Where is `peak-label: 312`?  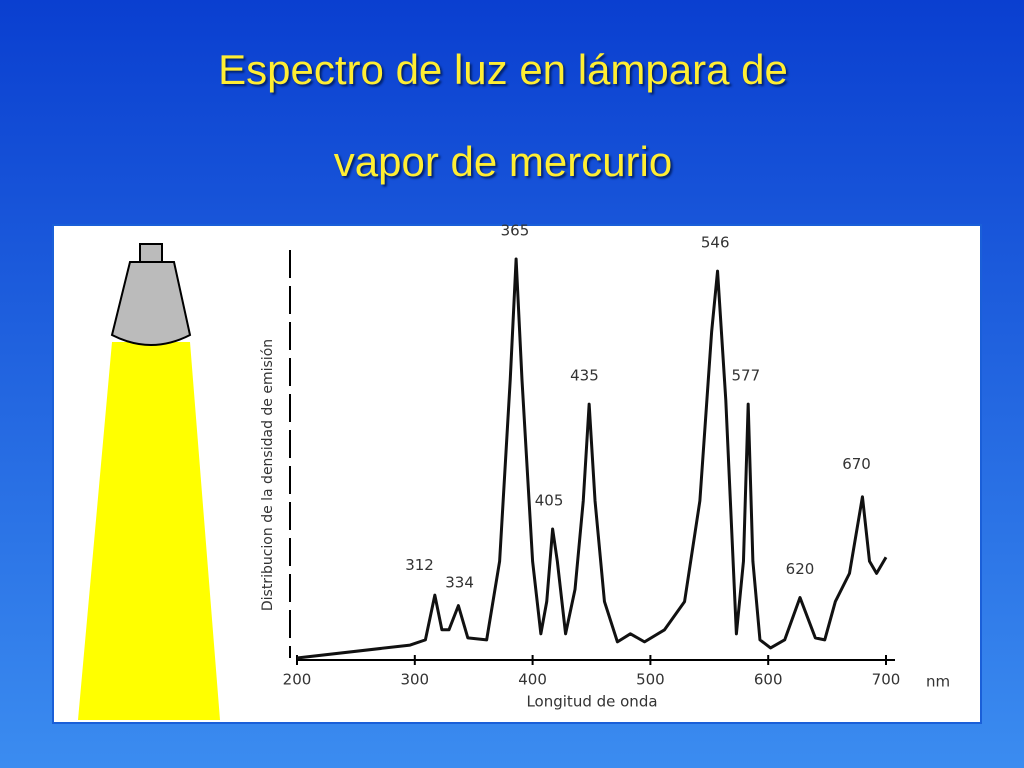 peak-label: 312 is located at coordinates (419, 565).